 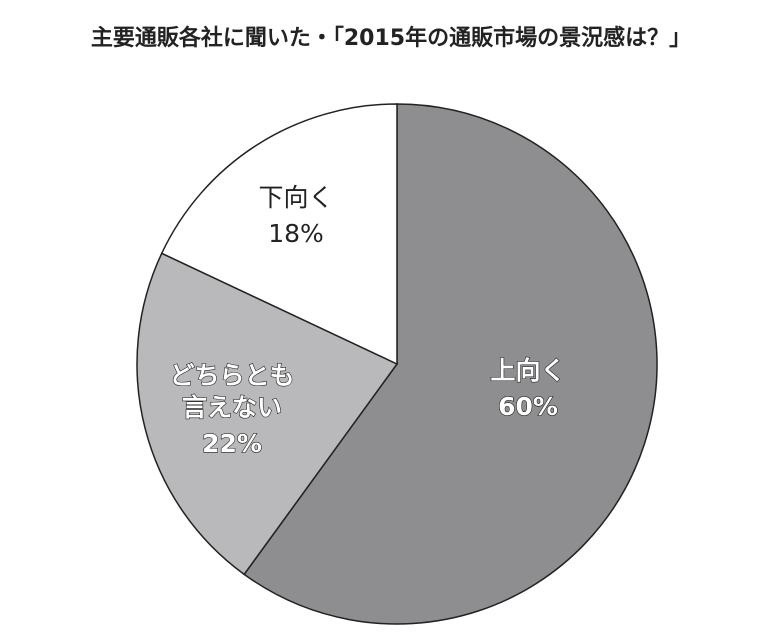 I want to click on slice-value-label: 60%, so click(x=527, y=406).